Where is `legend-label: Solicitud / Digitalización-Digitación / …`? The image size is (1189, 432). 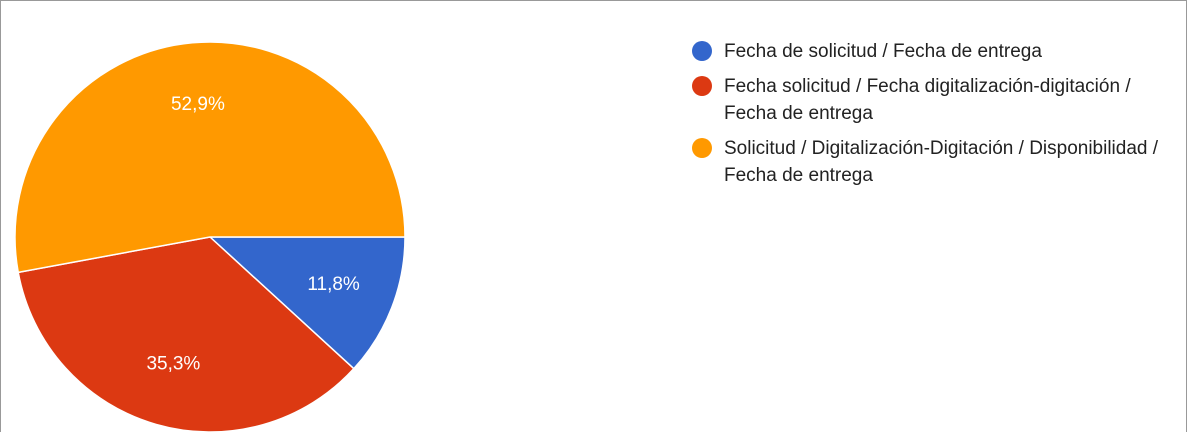 legend-label: Solicitud / Digitalización-Digitación / … is located at coordinates (941, 162).